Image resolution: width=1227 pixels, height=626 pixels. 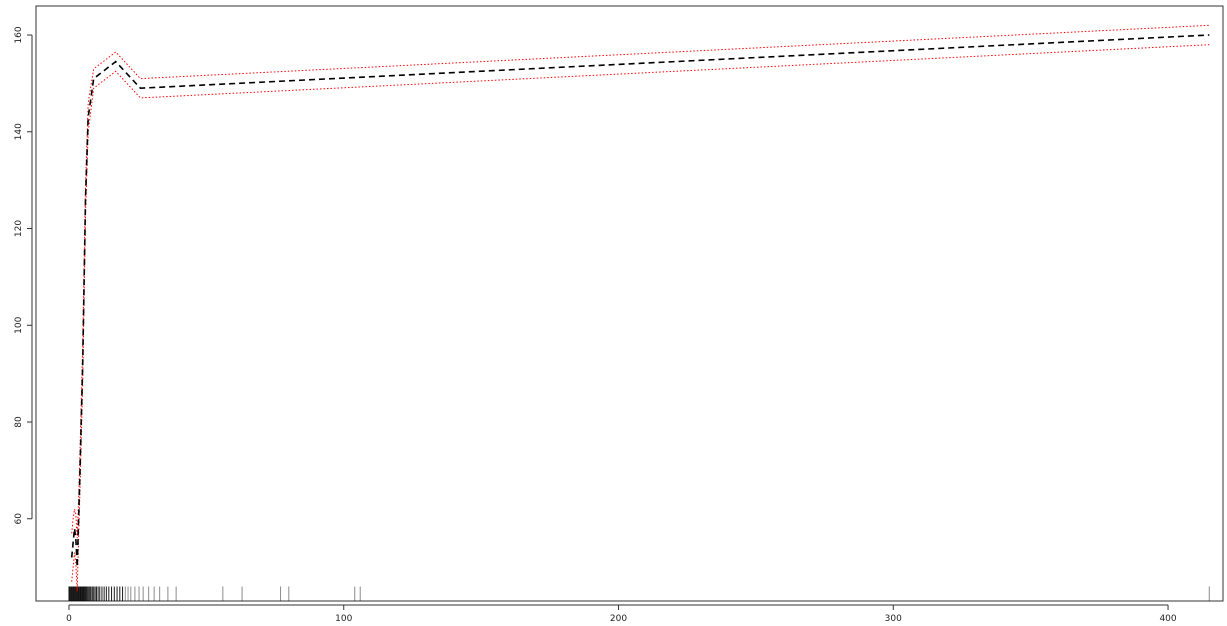 What do you see at coordinates (19, 422) in the screenshot?
I see `y-tick-label: 80` at bounding box center [19, 422].